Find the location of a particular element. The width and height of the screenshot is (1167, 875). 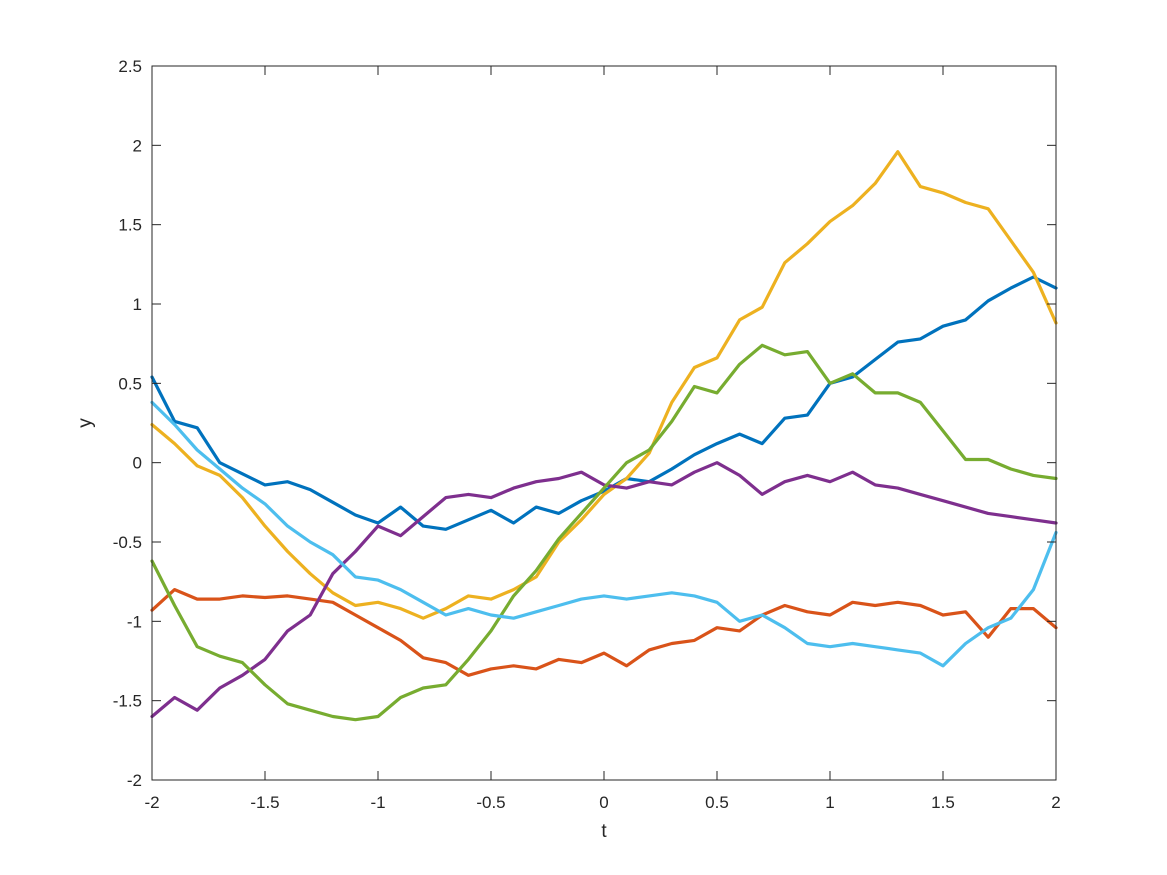

y-tick-label: -0.5 is located at coordinates (127, 542).